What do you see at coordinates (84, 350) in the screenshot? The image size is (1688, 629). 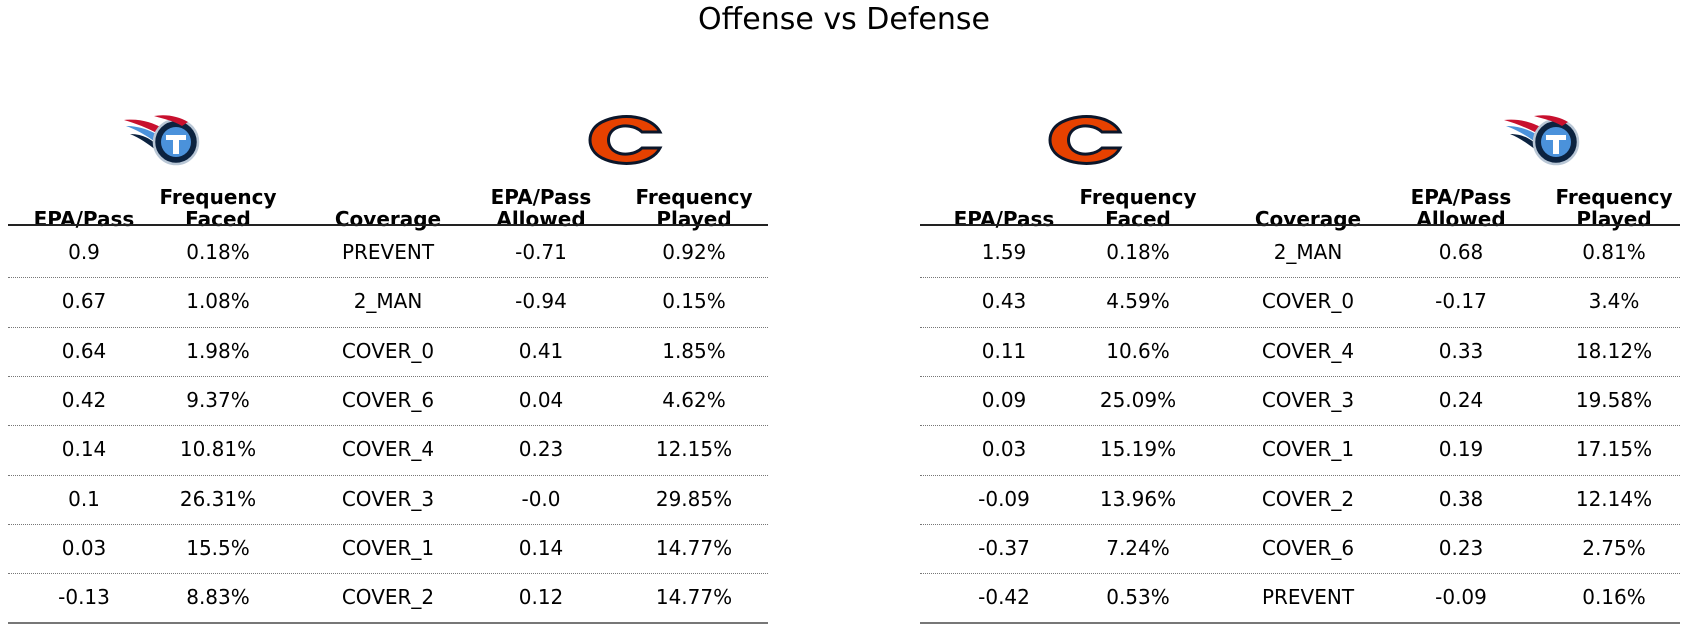 I see `cell-epa-pass: 0.64` at bounding box center [84, 350].